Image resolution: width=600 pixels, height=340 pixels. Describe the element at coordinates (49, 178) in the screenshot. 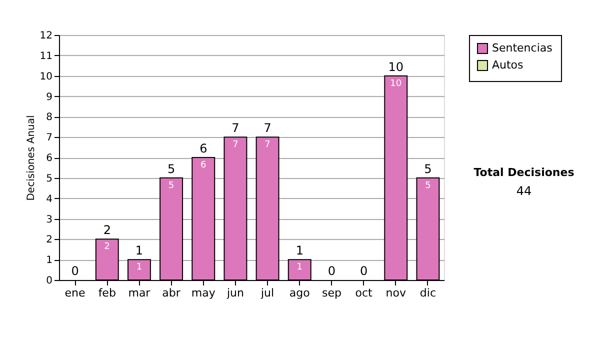

I see `y-tick-label: 5` at that location.